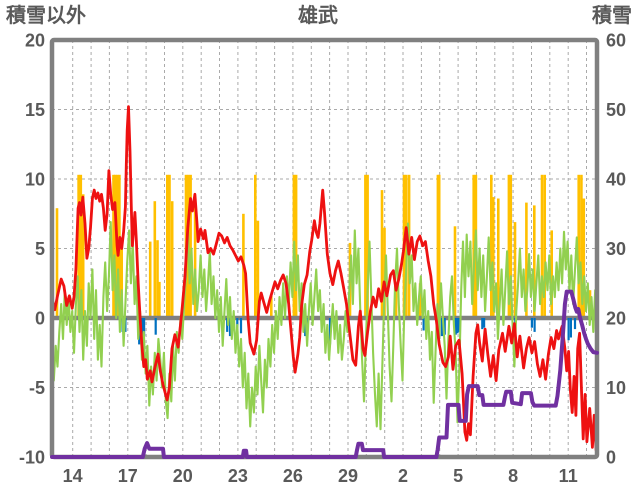 Image resolution: width=636 pixels, height=501 pixels. What do you see at coordinates (293, 476) in the screenshot?
I see `x-tick-label: 26` at bounding box center [293, 476].